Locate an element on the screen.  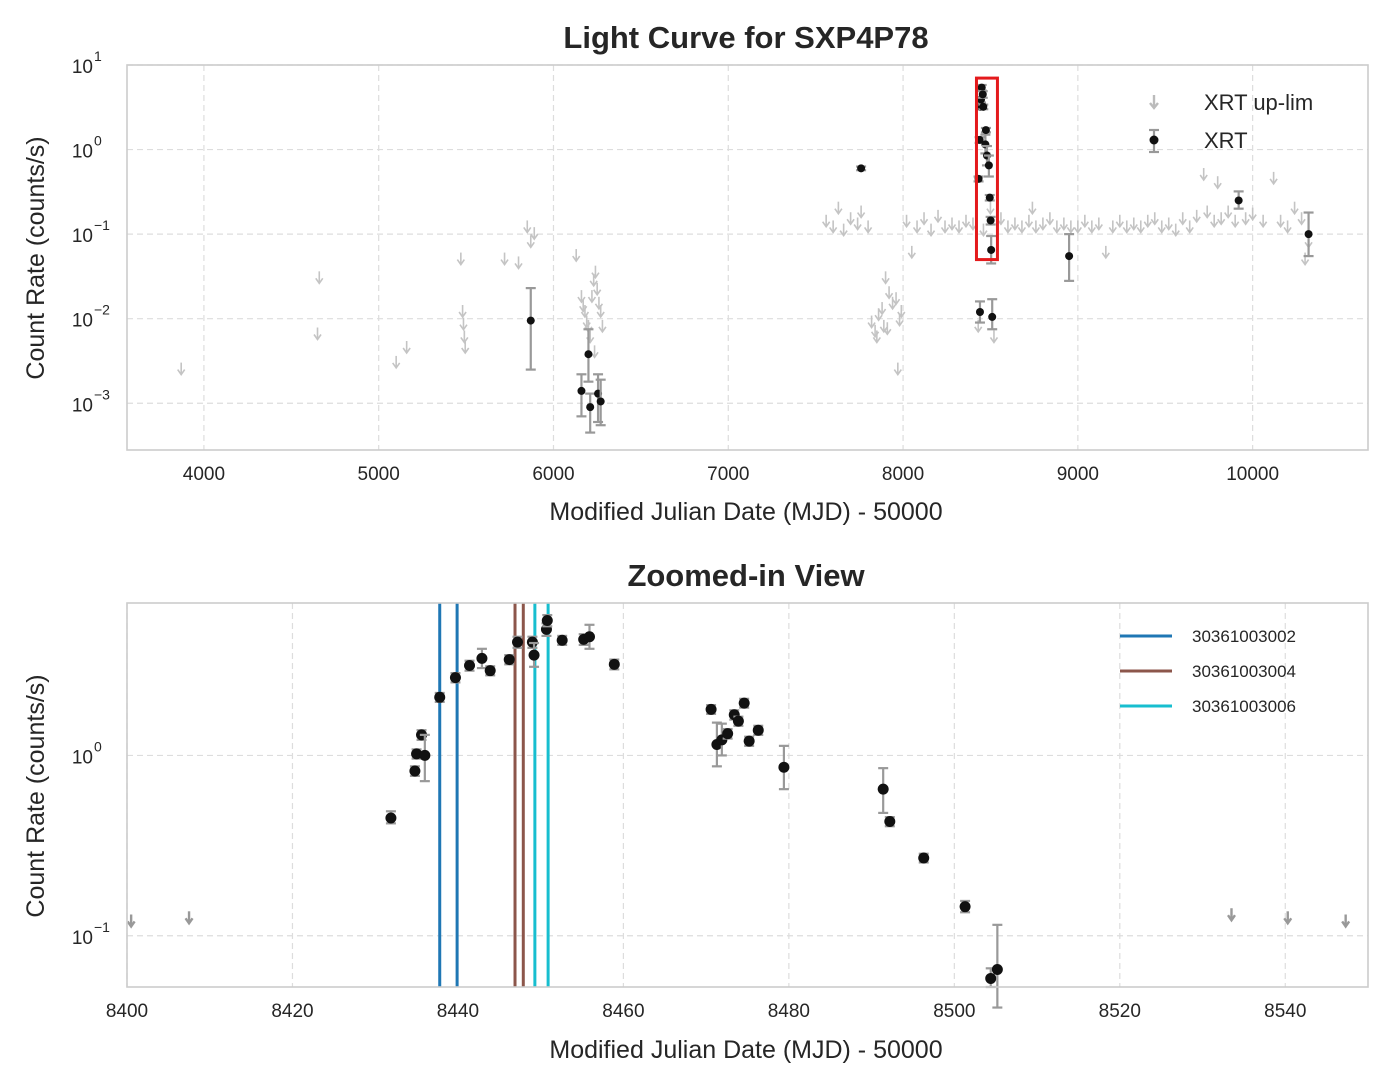
x-tick-label: 8440 is located at coordinates (458, 1011).